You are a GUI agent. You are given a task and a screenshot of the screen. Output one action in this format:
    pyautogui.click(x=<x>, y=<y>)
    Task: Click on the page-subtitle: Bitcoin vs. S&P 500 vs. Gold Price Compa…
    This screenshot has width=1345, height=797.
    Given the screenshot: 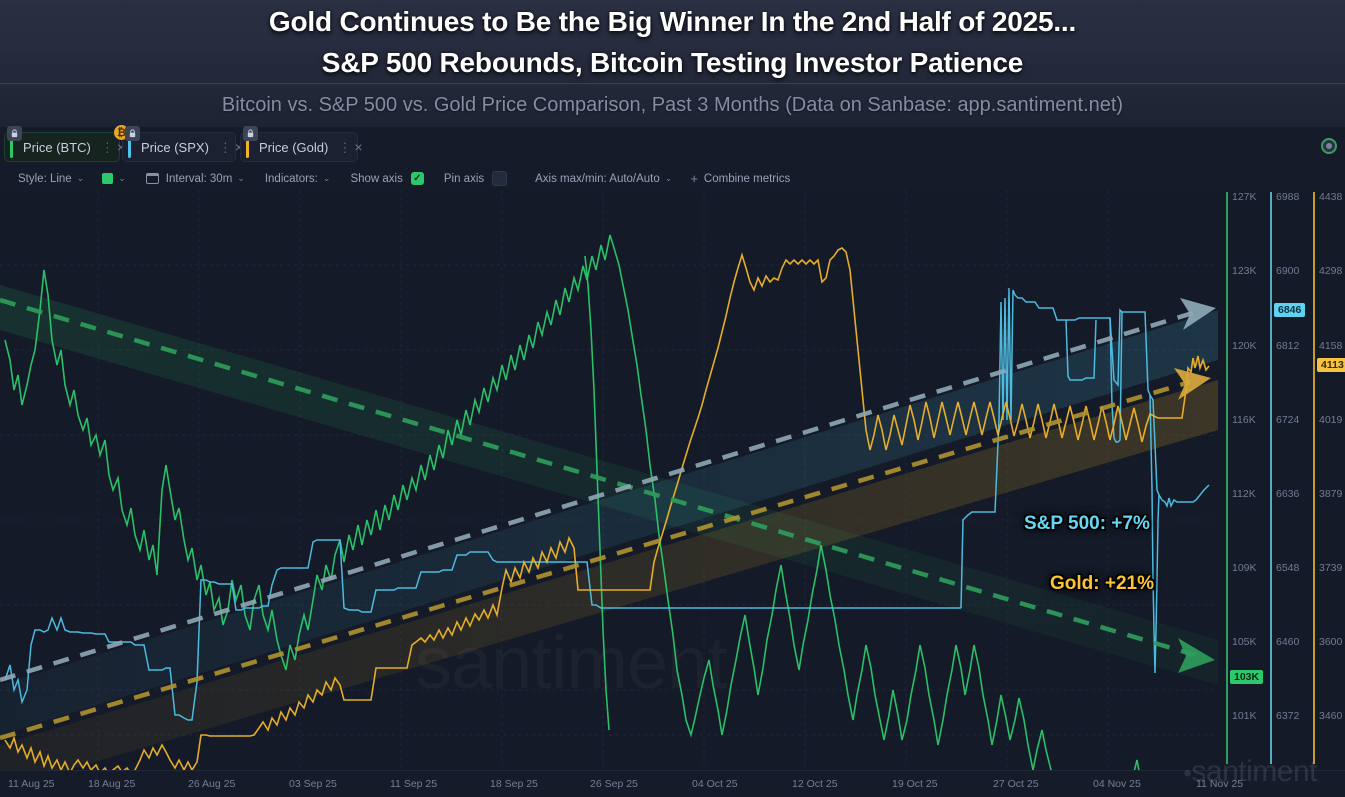 What is the action you would take?
    pyautogui.click(x=672, y=105)
    